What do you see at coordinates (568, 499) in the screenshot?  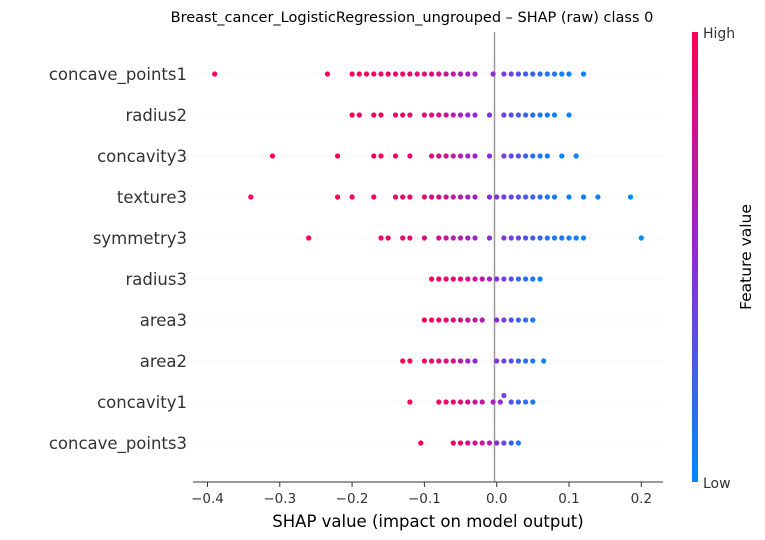 I see `x-tick-label: 0.1` at bounding box center [568, 499].